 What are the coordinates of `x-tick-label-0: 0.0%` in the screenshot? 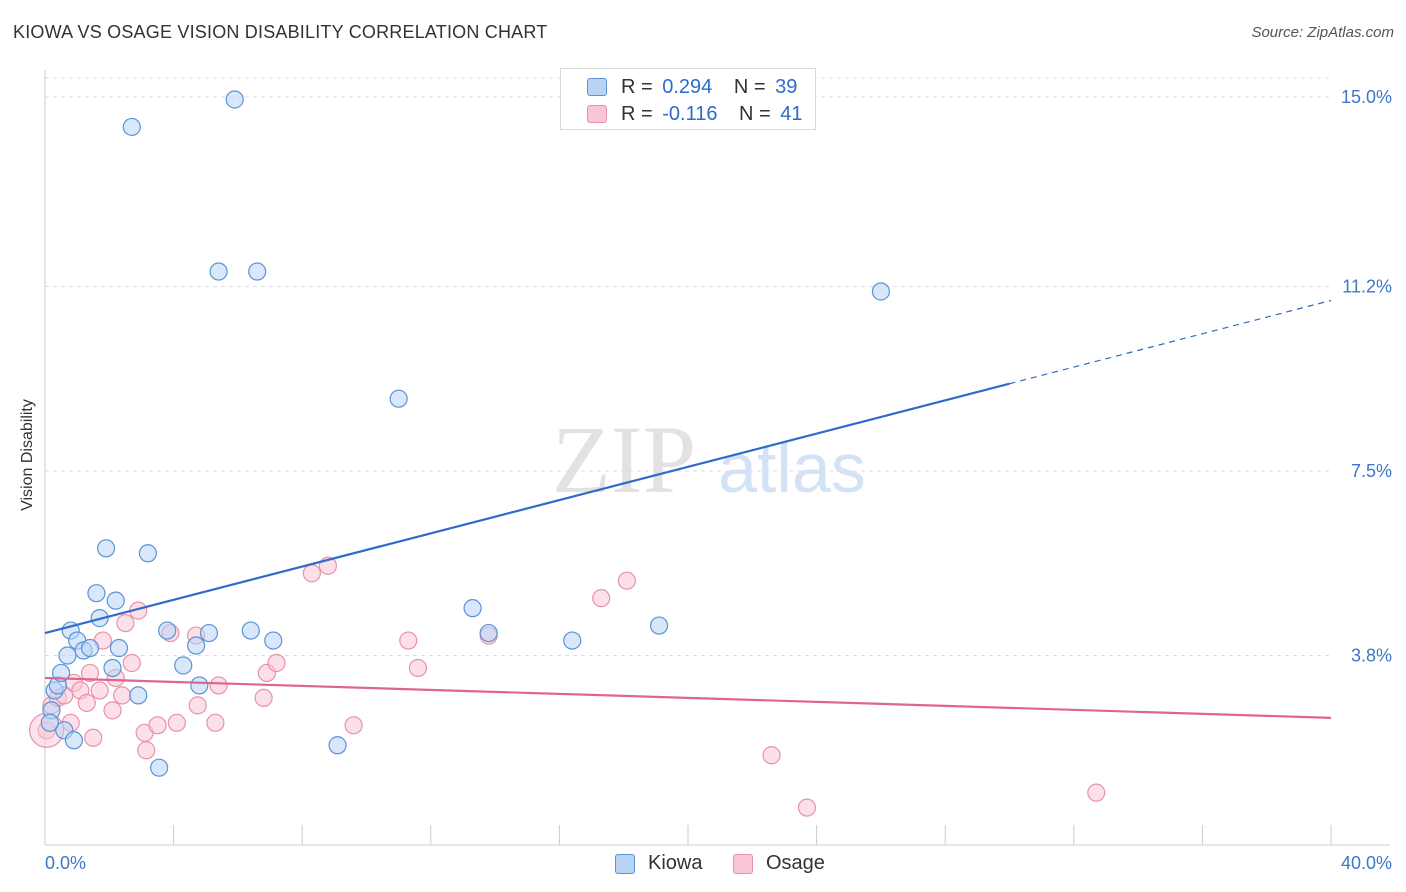 It's located at (65, 863).